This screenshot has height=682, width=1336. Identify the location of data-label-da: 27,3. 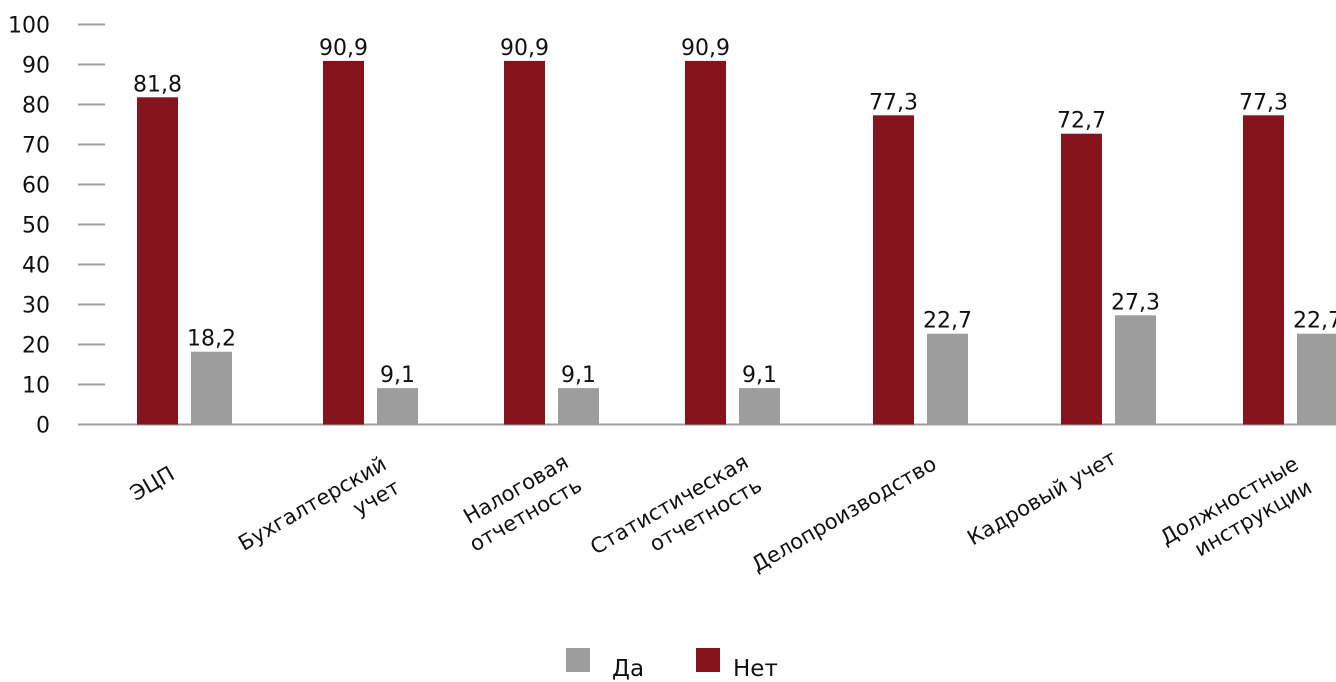
(1135, 302).